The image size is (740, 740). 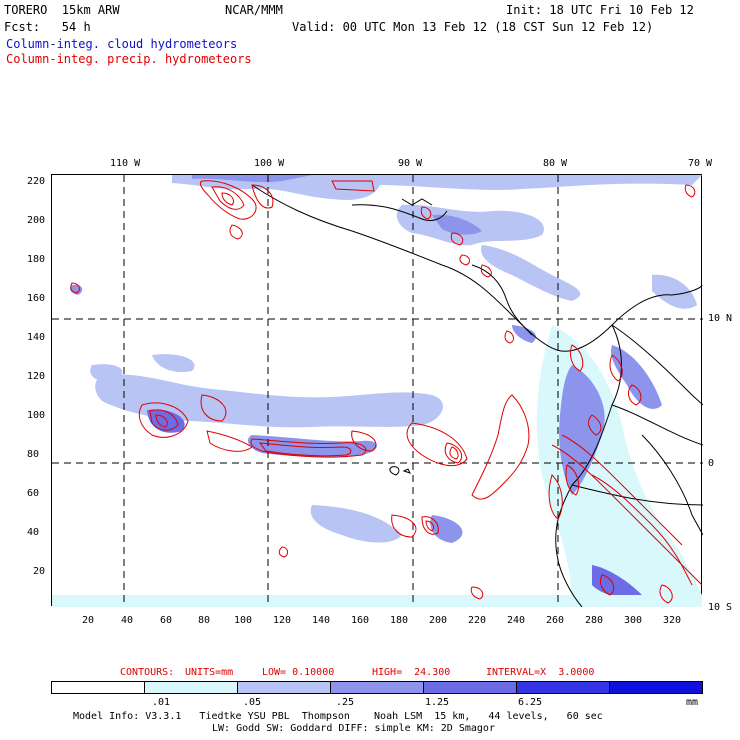 What do you see at coordinates (540, 672) in the screenshot?
I see `contours-interval: INTERVAL=X 3.0000` at bounding box center [540, 672].